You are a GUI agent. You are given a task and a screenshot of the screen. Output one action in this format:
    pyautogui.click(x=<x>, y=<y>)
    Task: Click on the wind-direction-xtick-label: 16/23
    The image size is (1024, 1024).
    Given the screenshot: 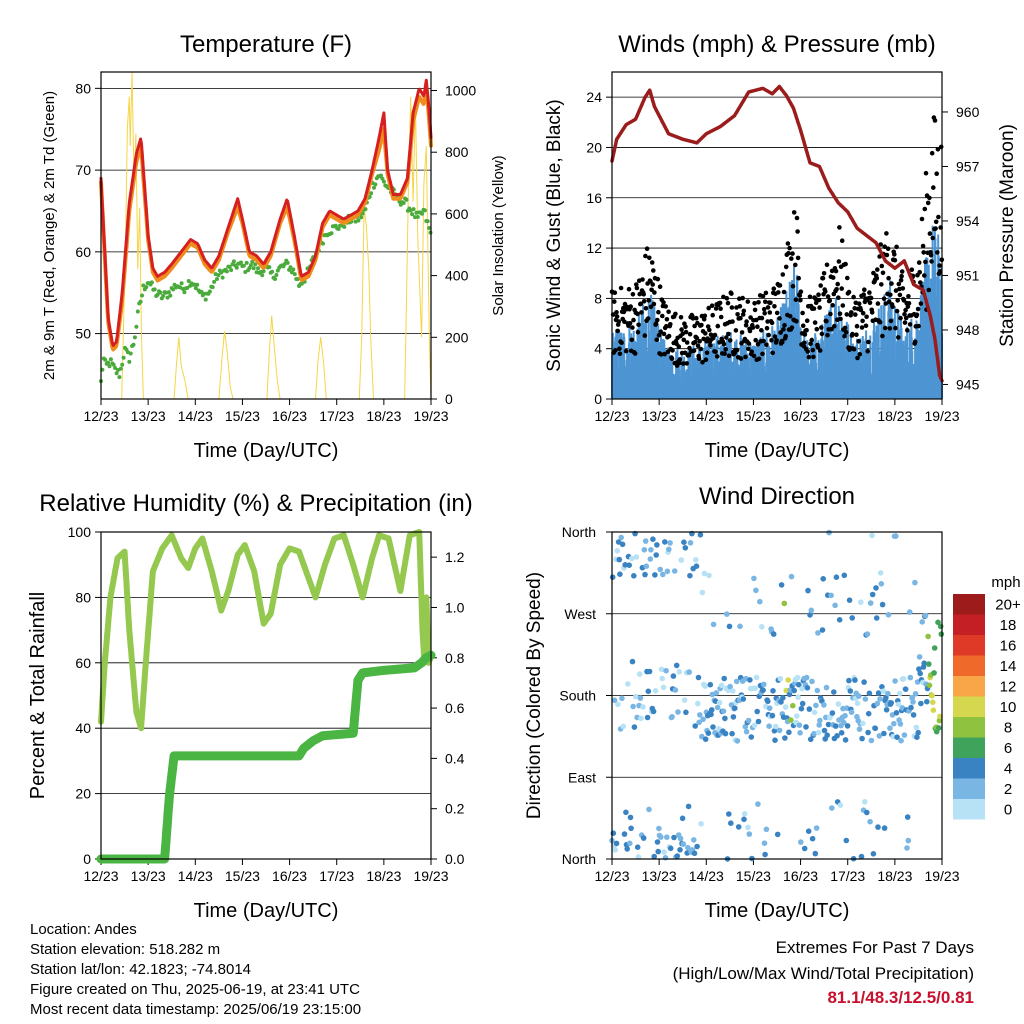 What is the action you would take?
    pyautogui.click(x=800, y=876)
    